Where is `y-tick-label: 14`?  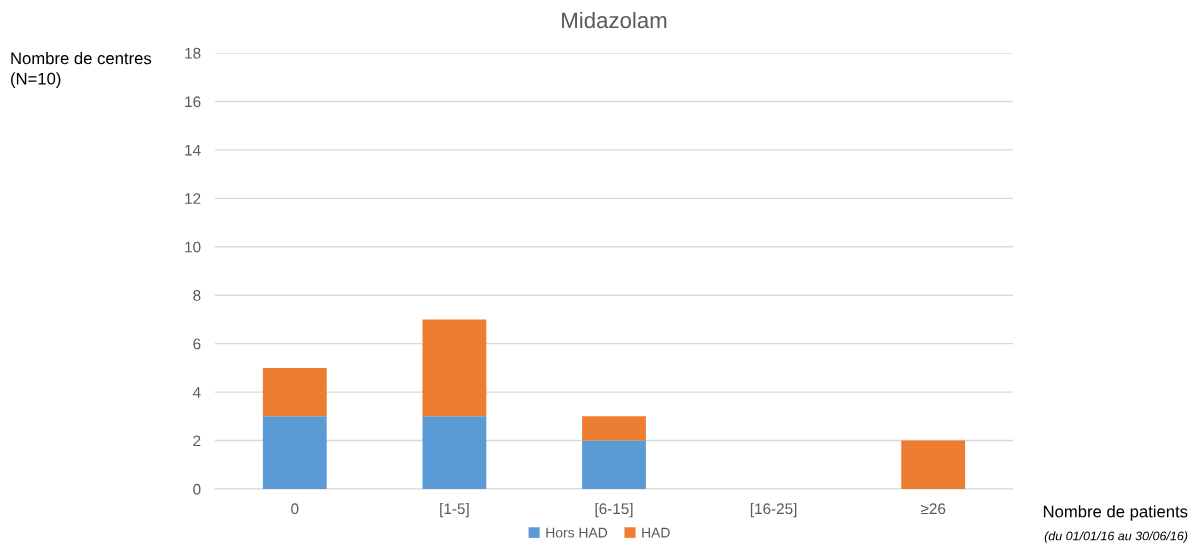
y-tick-label: 14 is located at coordinates (193, 150).